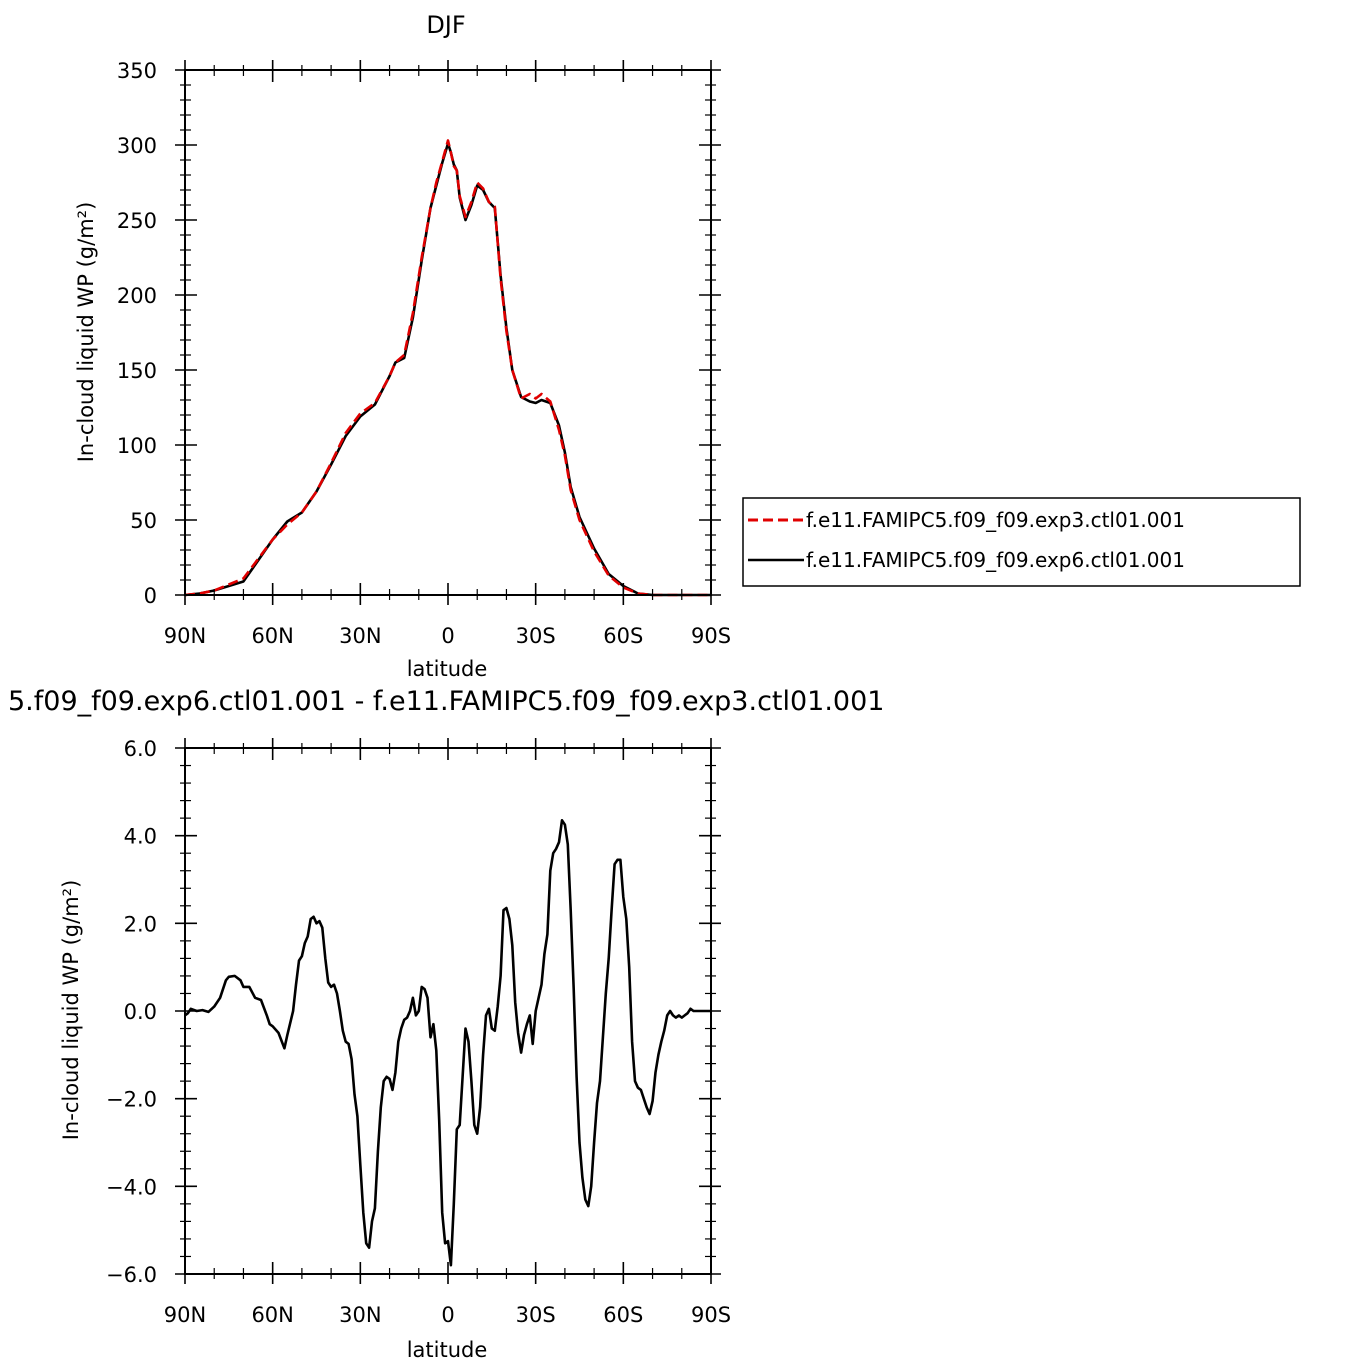 Image resolution: width=1369 pixels, height=1369 pixels. Describe the element at coordinates (360, 636) in the screenshot. I see `top-x-tick-label: 30N` at that location.